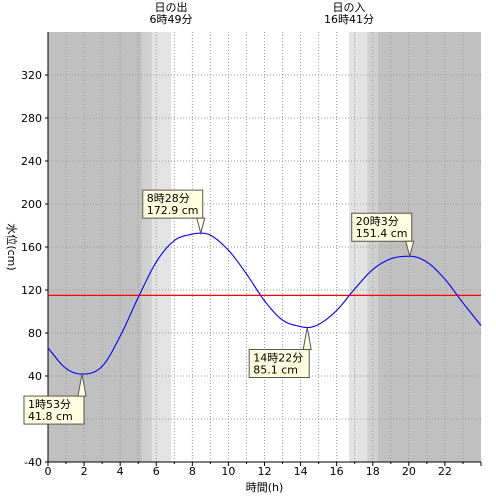 This screenshot has height=496, width=496. What do you see at coordinates (120, 471) in the screenshot?
I see `x-tick-label: 4` at bounding box center [120, 471].